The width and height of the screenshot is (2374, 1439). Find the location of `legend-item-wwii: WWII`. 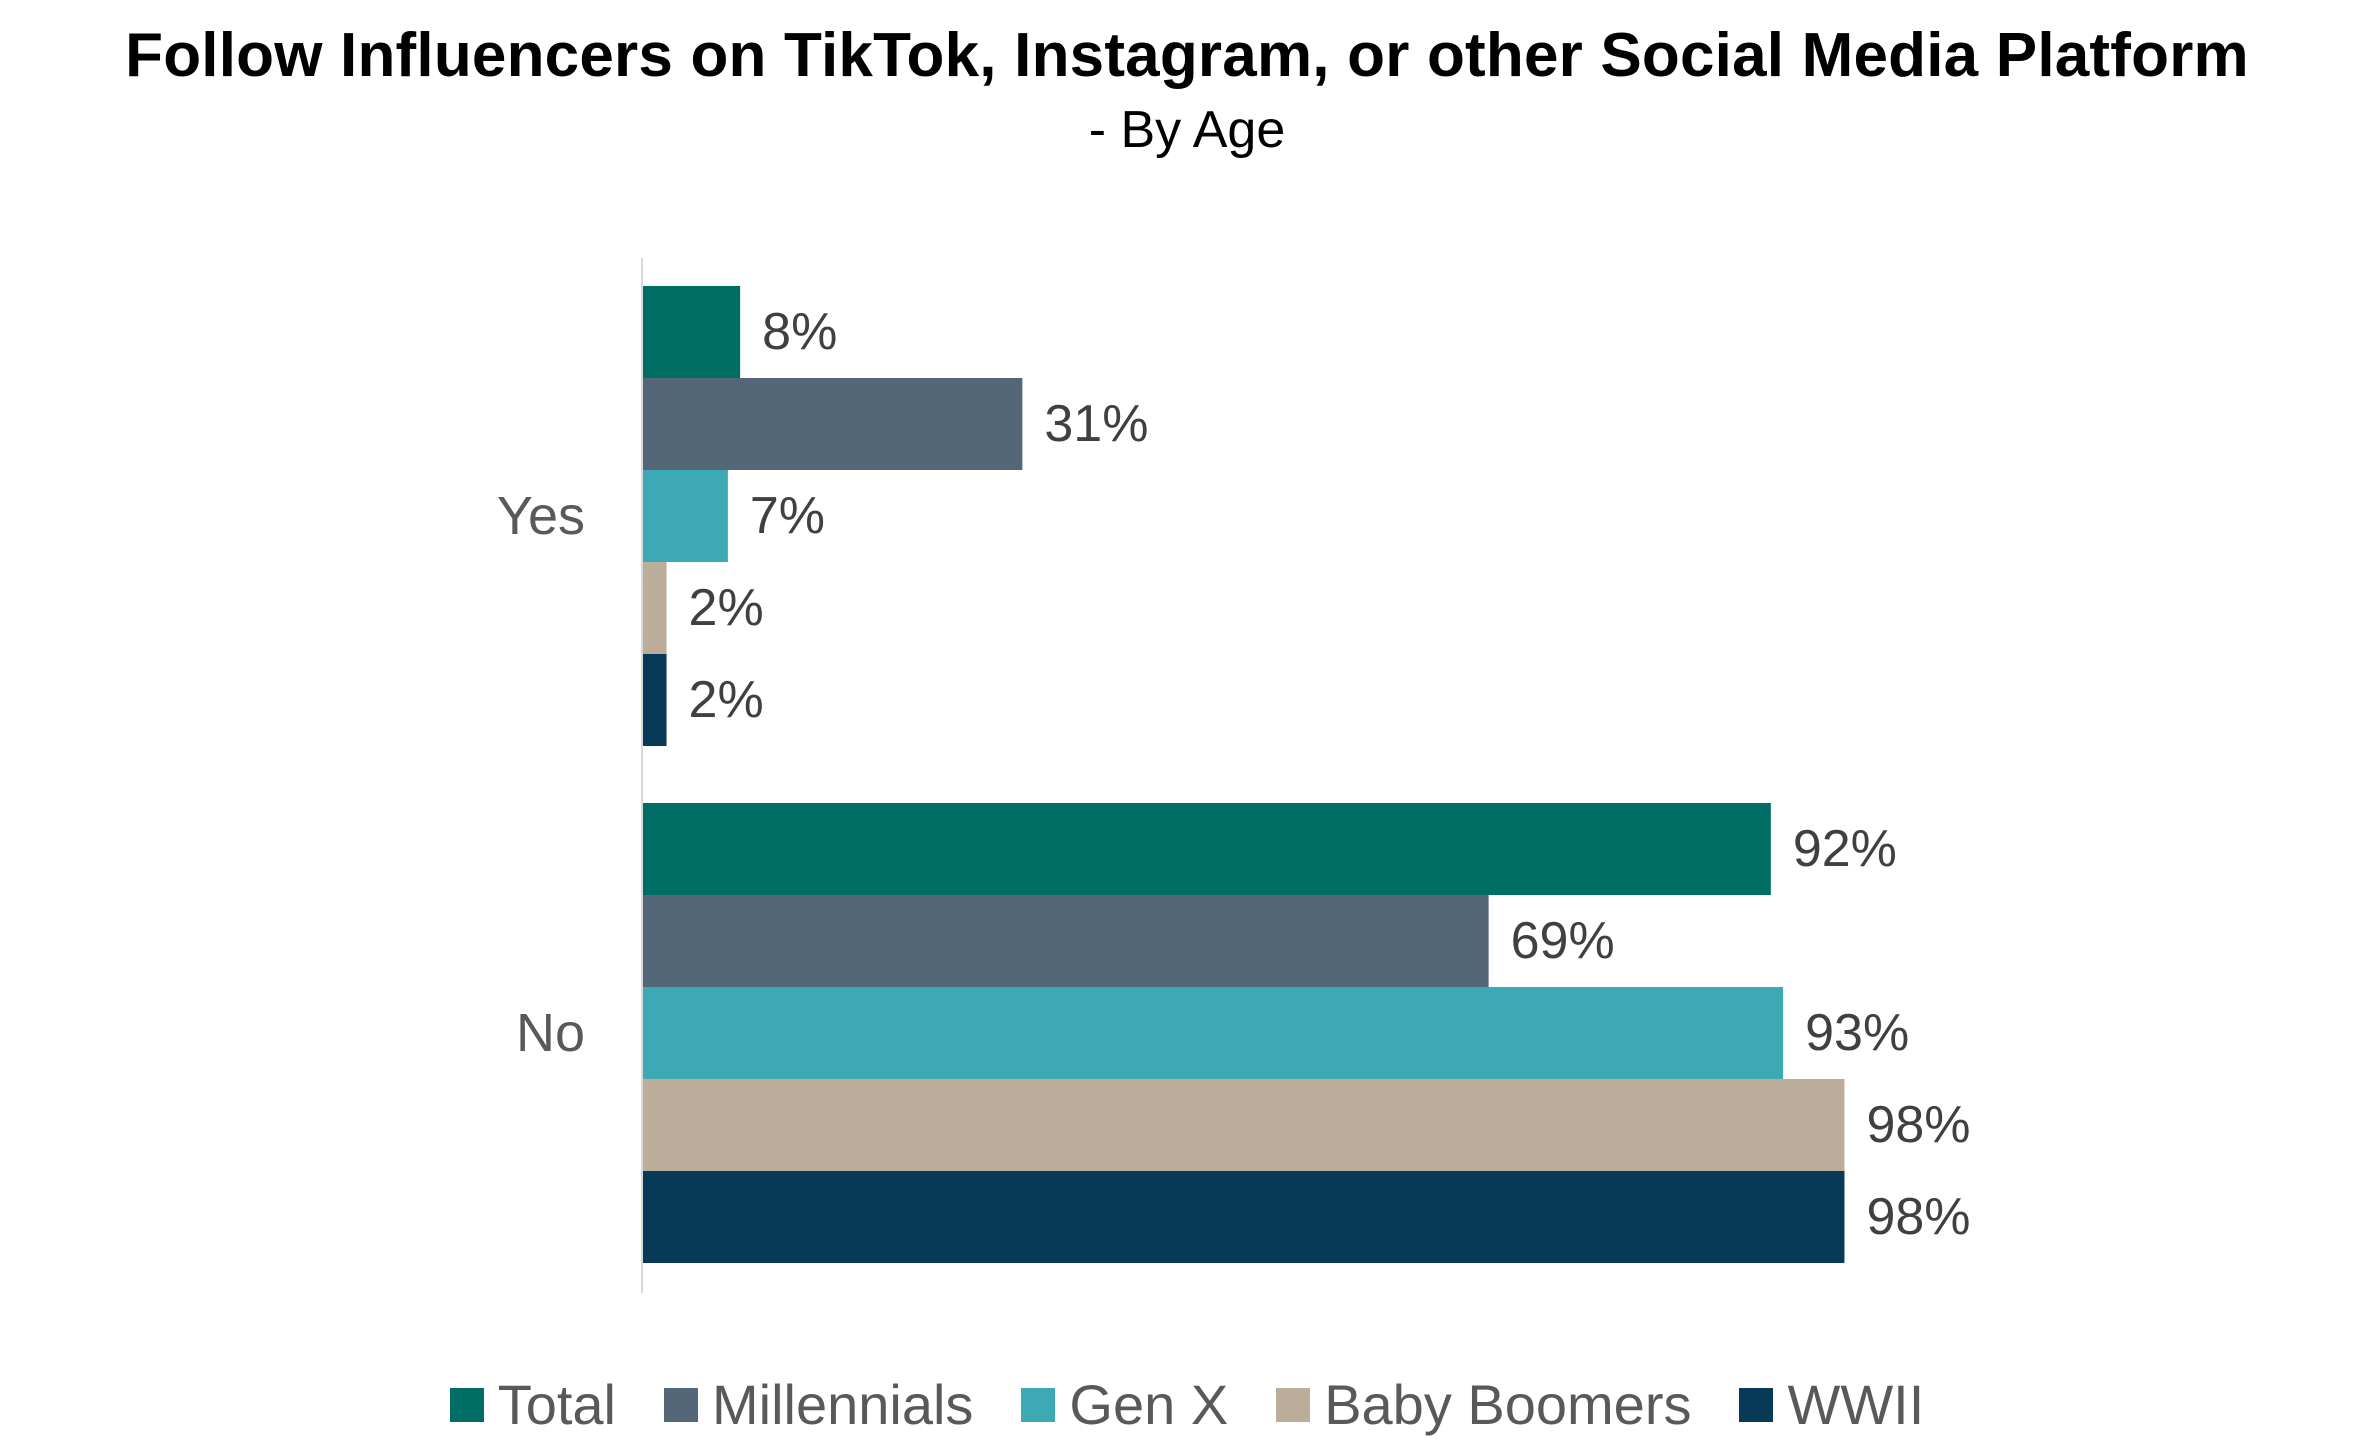

legend-item-wwii: WWII is located at coordinates (1831, 1404).